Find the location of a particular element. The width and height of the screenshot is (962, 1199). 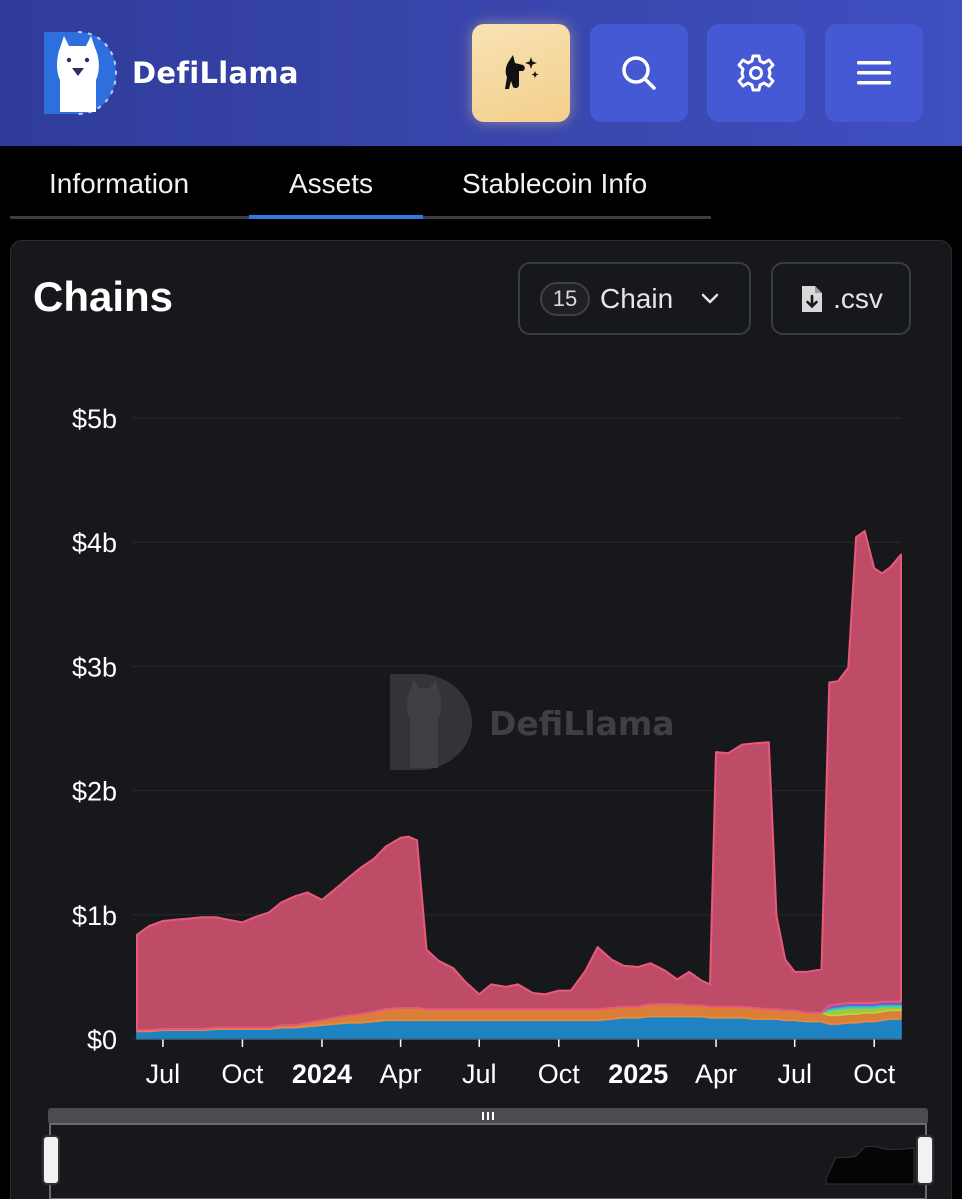

csv-label: .csv is located at coordinates (858, 298).